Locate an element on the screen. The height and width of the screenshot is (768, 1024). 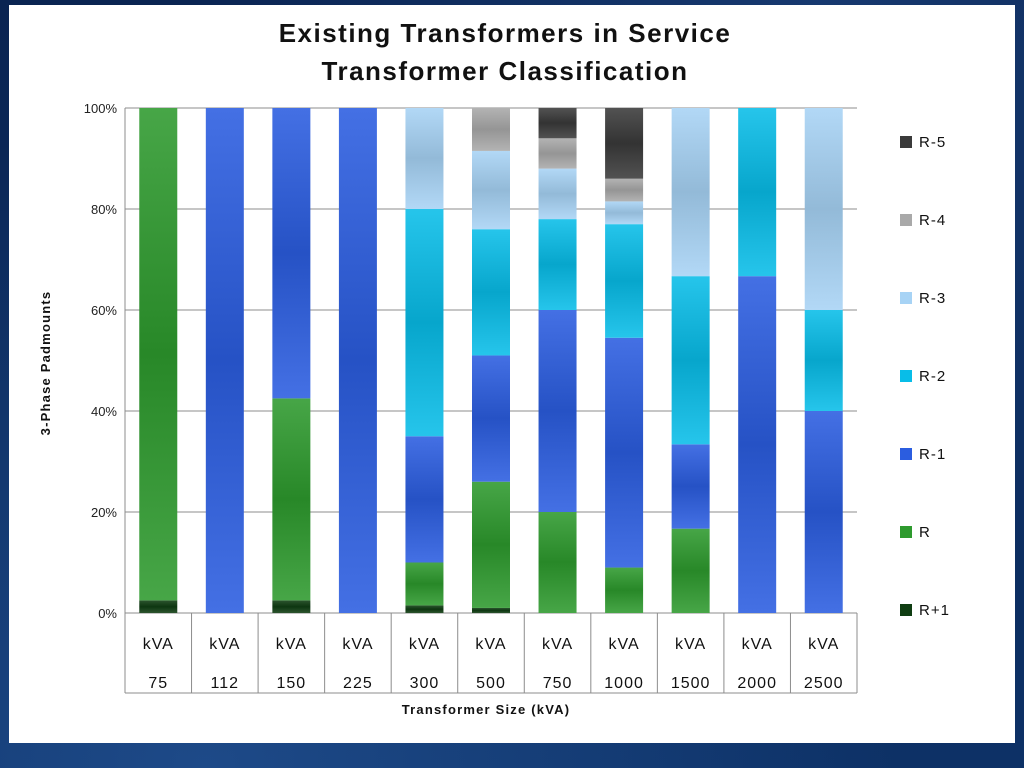
legend-label: R-5 is located at coordinates (932, 142).